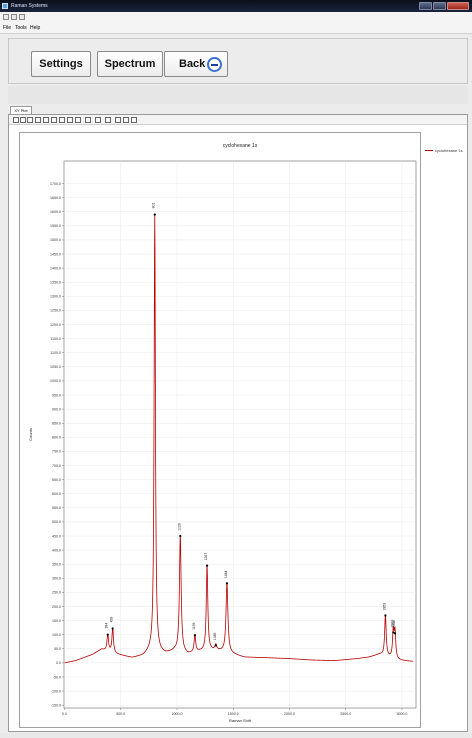  Describe the element at coordinates (56, 424) in the screenshot. I see `y-tick-label: 850.0` at that location.